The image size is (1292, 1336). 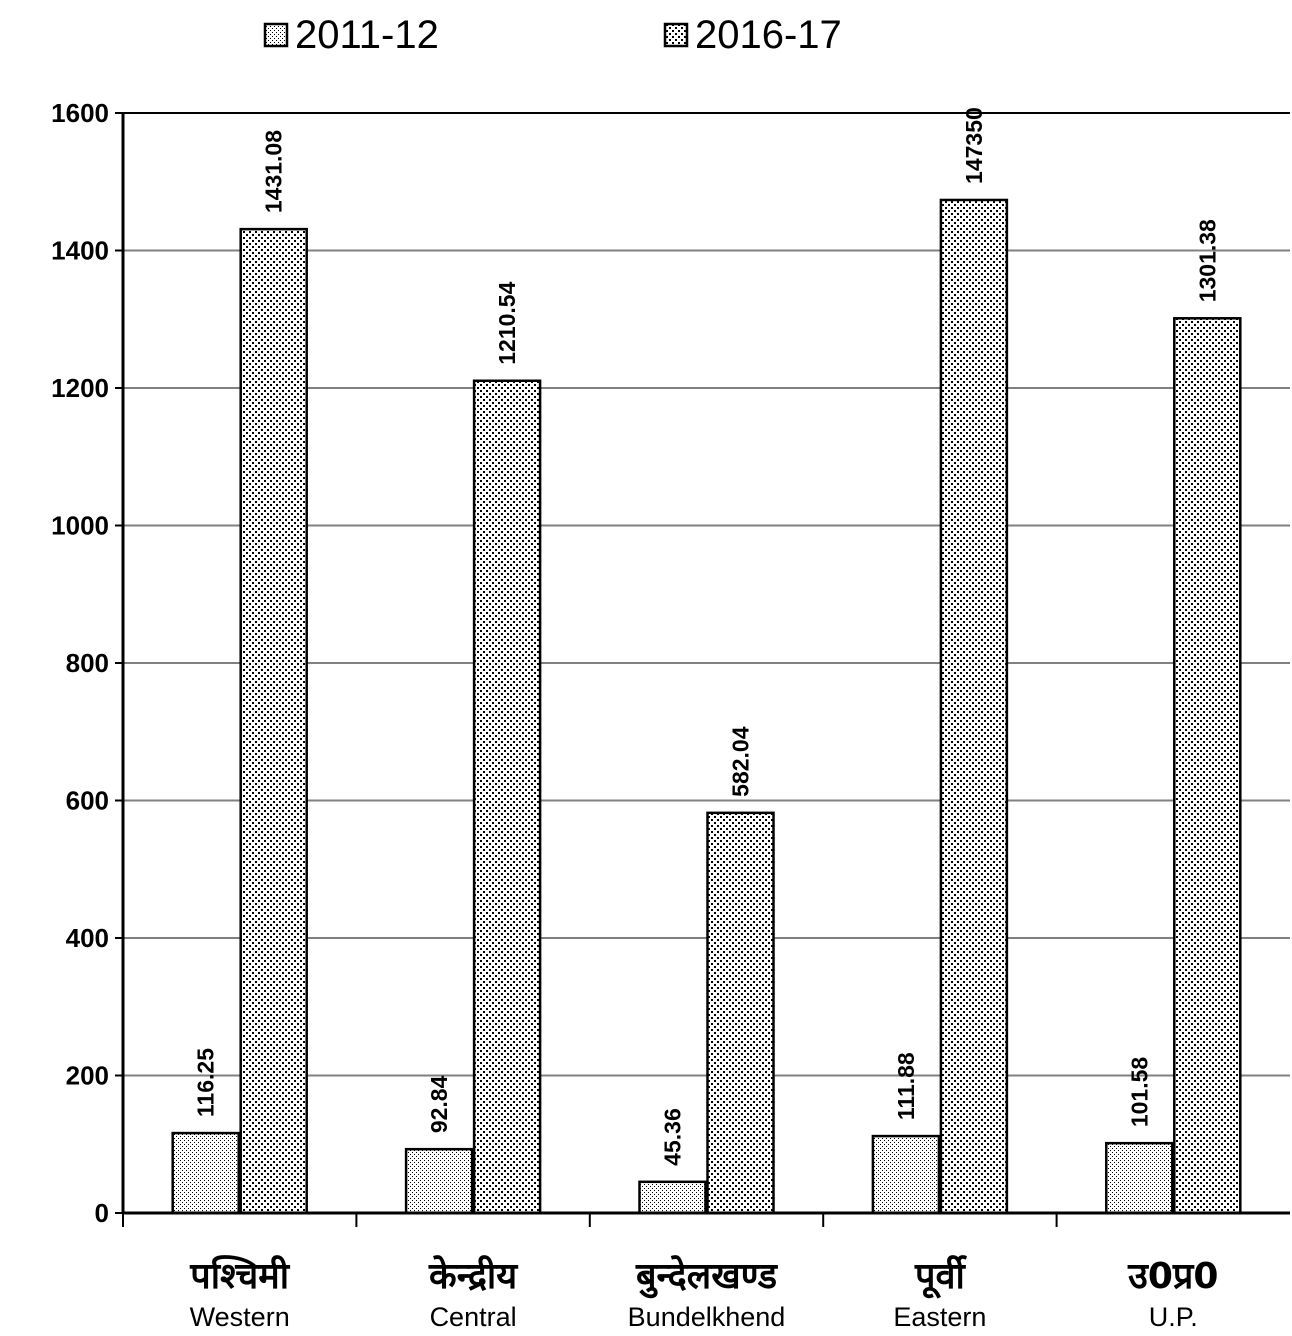 What do you see at coordinates (1207, 260) in the screenshot?
I see `data-label: 1301.38` at bounding box center [1207, 260].